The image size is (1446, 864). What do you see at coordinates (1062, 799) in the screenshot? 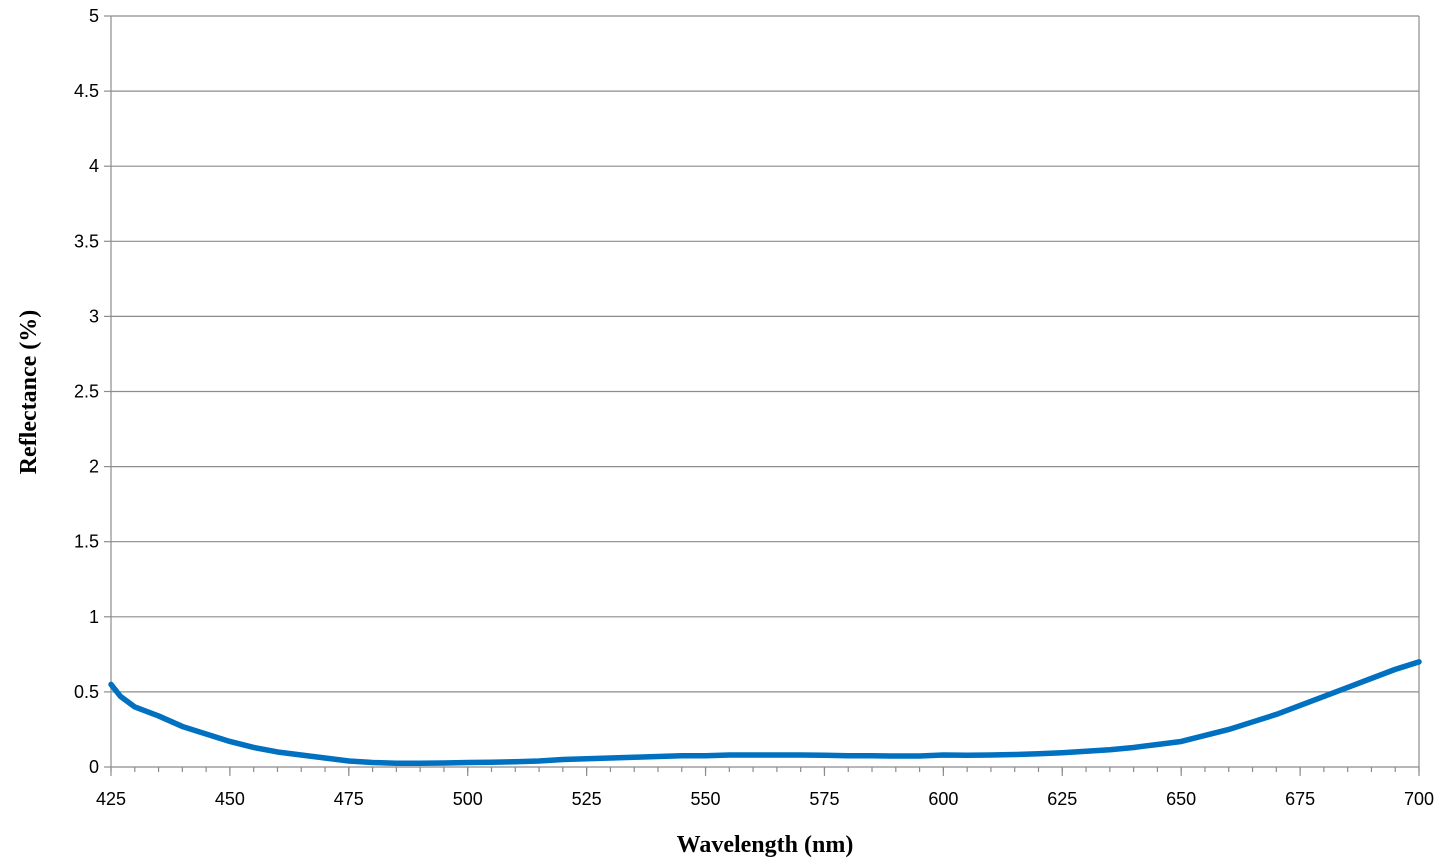
I see `x-tick-label: 625` at bounding box center [1062, 799].